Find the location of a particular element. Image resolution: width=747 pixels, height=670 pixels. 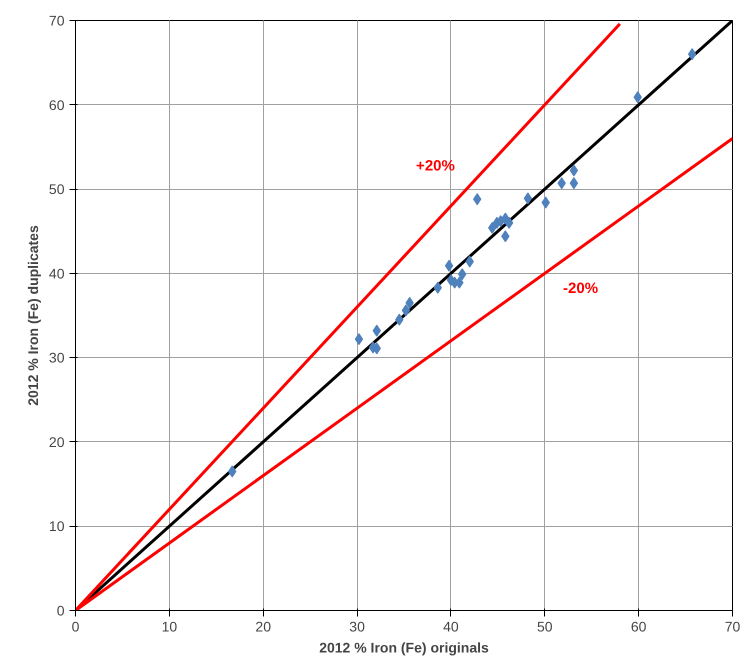

series-label: +20% is located at coordinates (435, 166).